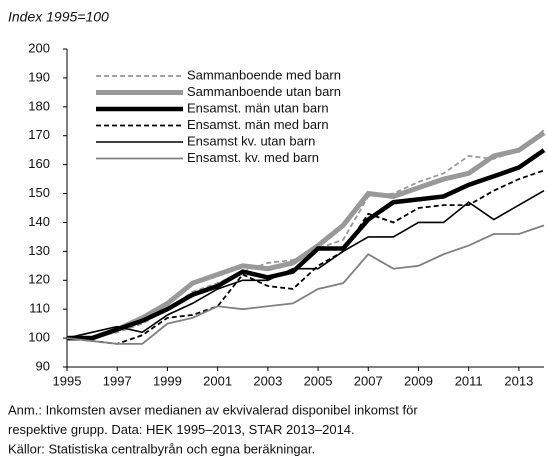  Describe the element at coordinates (251, 140) in the screenshot. I see `legend-label: Ensamst kv. utan barn` at that location.